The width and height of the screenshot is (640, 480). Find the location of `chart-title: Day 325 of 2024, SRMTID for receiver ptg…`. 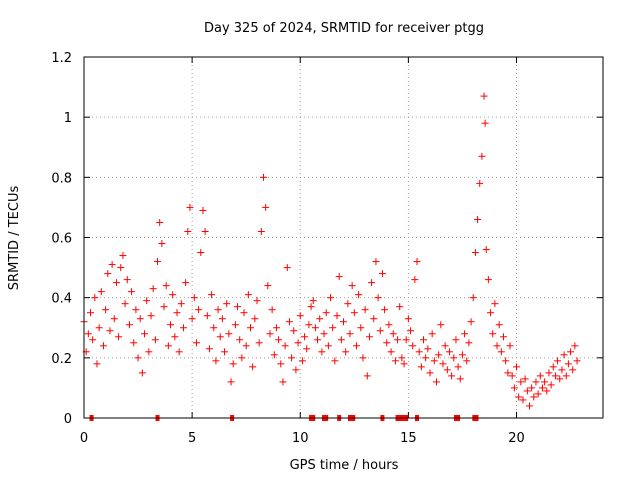

chart-title: Day 325 of 2024, SRMTID for receiver ptg… is located at coordinates (344, 28).